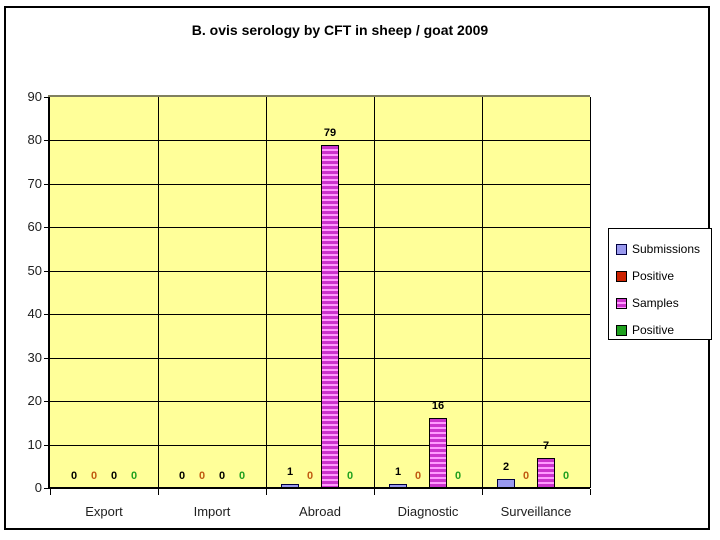 Image resolution: width=720 pixels, height=540 pixels. I want to click on data-label-2-diagnostic: 16, so click(438, 406).